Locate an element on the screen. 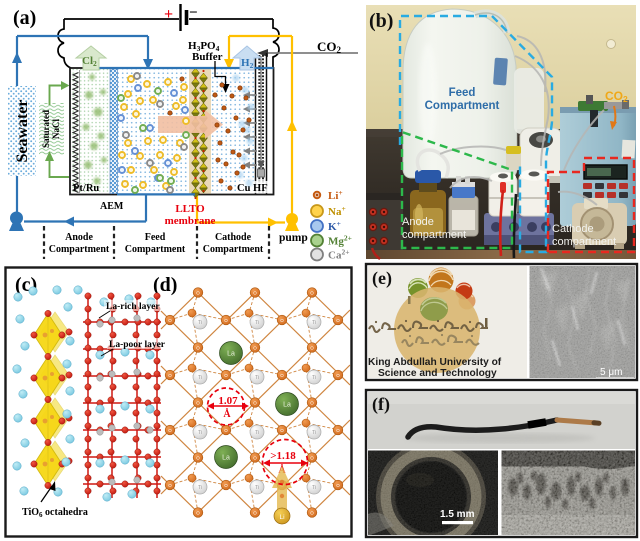 The width and height of the screenshot is (640, 541). svg-text: K+ is located at coordinates (334, 226).